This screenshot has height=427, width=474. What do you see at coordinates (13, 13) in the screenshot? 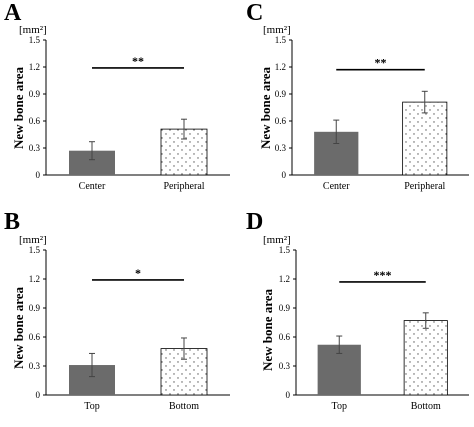
I see `panel-a-letter: A` at bounding box center [13, 13].